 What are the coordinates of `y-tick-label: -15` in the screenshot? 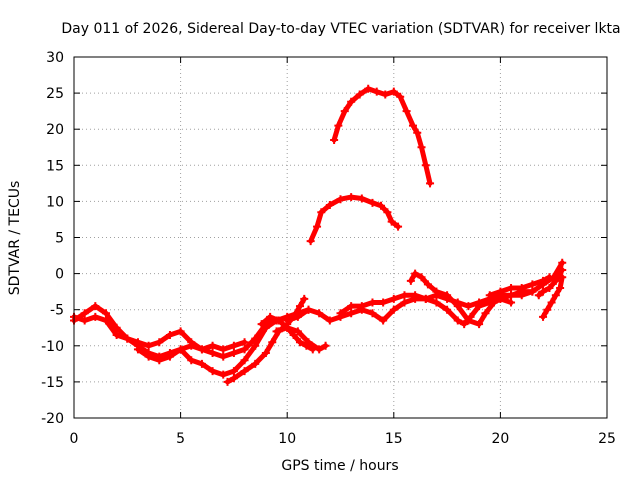 It's located at (52, 383).